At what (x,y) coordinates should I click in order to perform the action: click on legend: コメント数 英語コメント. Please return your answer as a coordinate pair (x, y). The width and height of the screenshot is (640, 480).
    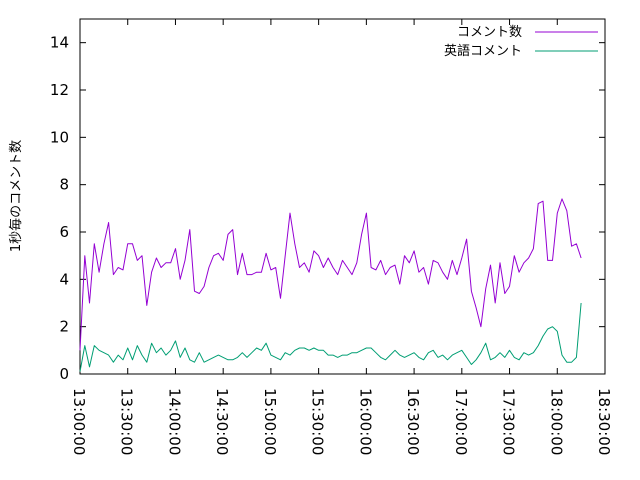
    Looking at the image, I should click on (521, 42).